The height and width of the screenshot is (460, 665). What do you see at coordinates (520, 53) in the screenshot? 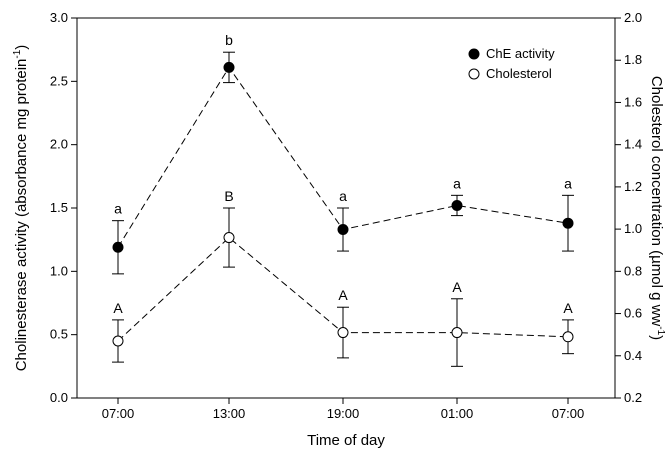
I see `legend-label-che: ChE activity` at bounding box center [520, 53].